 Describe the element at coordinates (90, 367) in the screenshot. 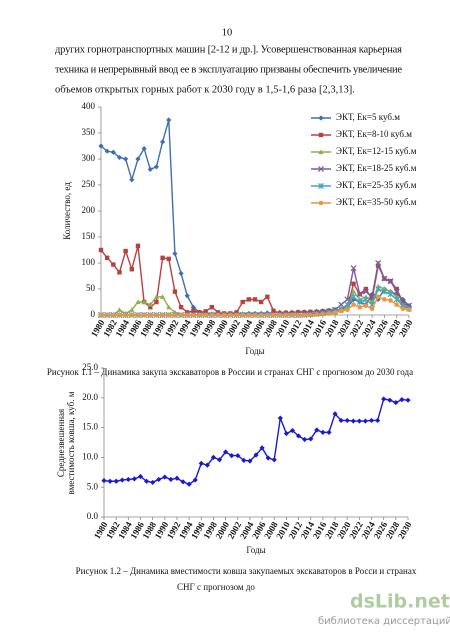

I see `y-tick-label: 25.0` at that location.